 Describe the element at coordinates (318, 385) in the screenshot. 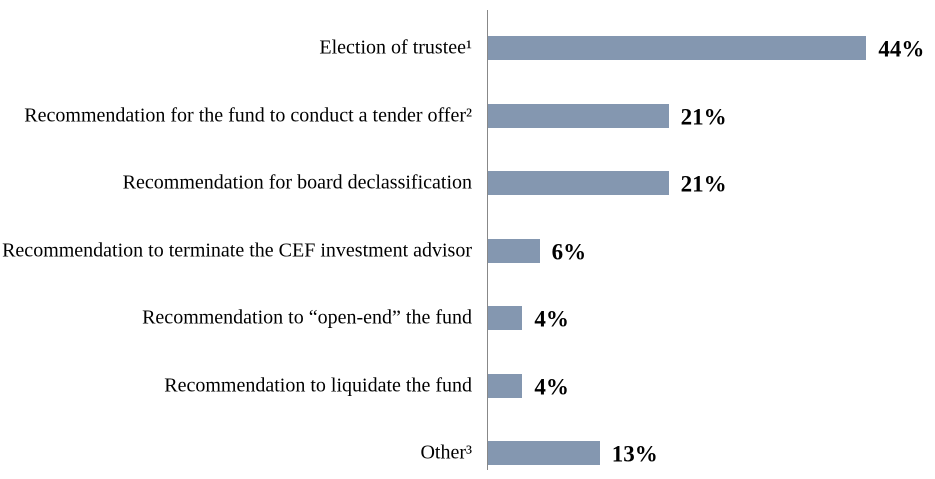

I see `category-label: Recommendation to liquidate the fund` at that location.